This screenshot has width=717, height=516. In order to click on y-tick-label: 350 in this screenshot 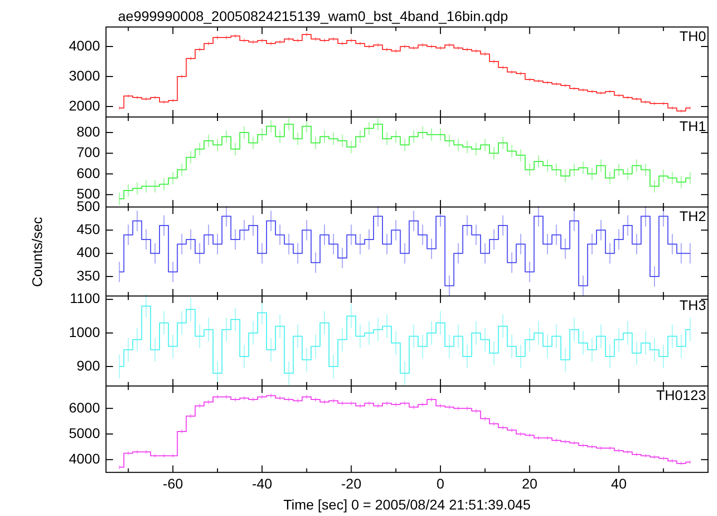, I will do `click(88, 275)`.